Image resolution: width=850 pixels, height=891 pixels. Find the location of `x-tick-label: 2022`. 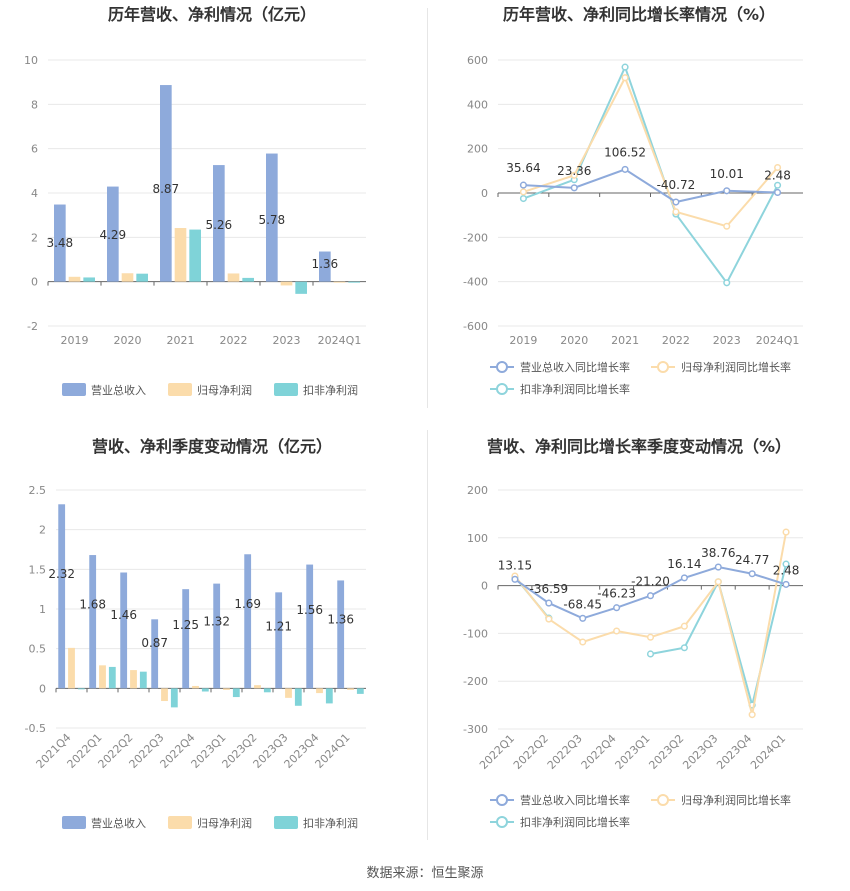

x-tick-label: 2022 is located at coordinates (234, 340).